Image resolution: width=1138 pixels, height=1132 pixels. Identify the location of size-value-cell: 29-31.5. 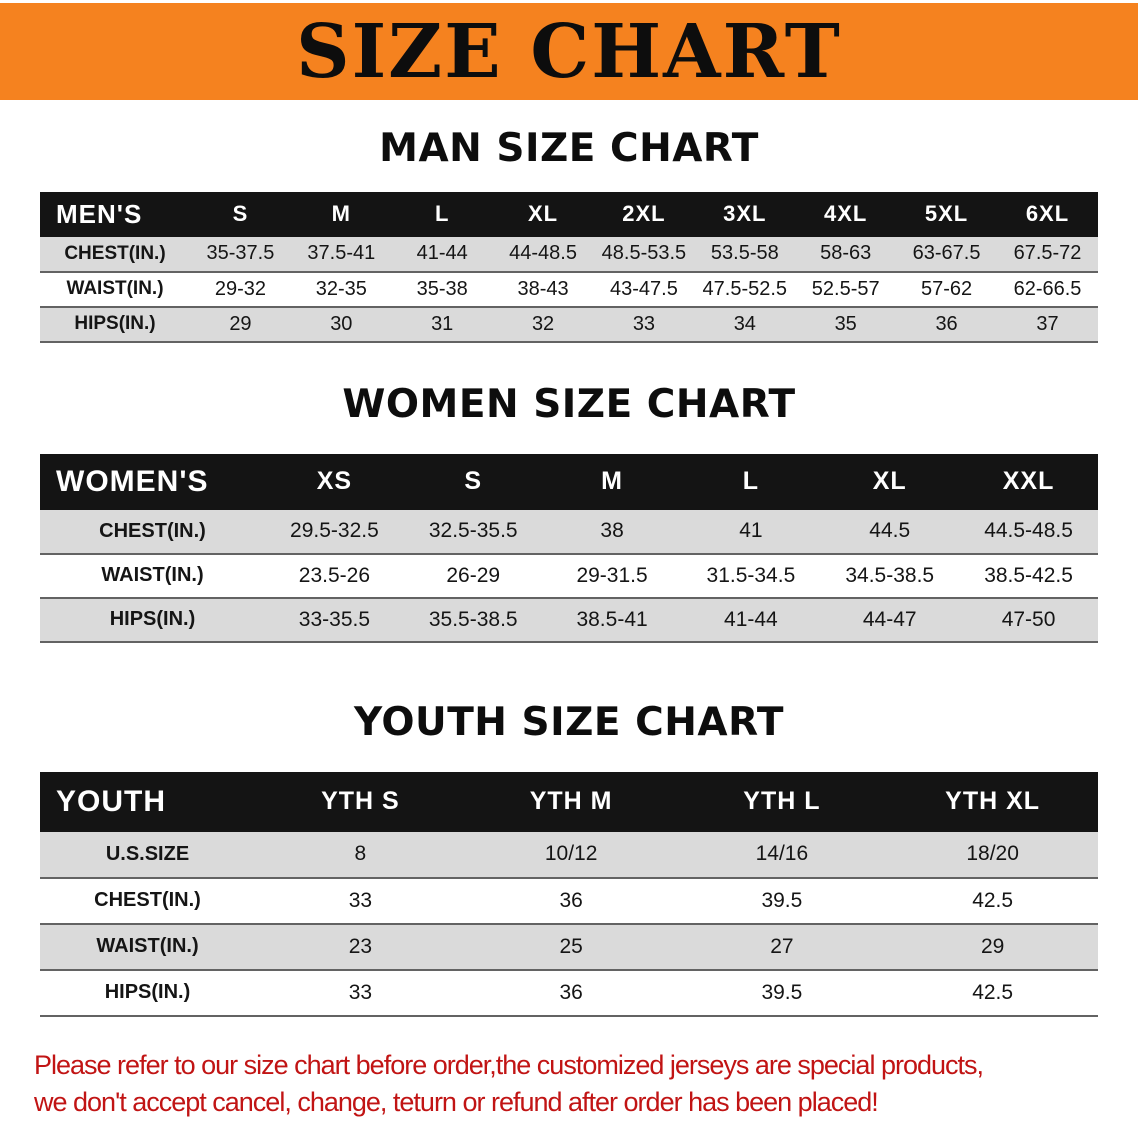
(612, 575).